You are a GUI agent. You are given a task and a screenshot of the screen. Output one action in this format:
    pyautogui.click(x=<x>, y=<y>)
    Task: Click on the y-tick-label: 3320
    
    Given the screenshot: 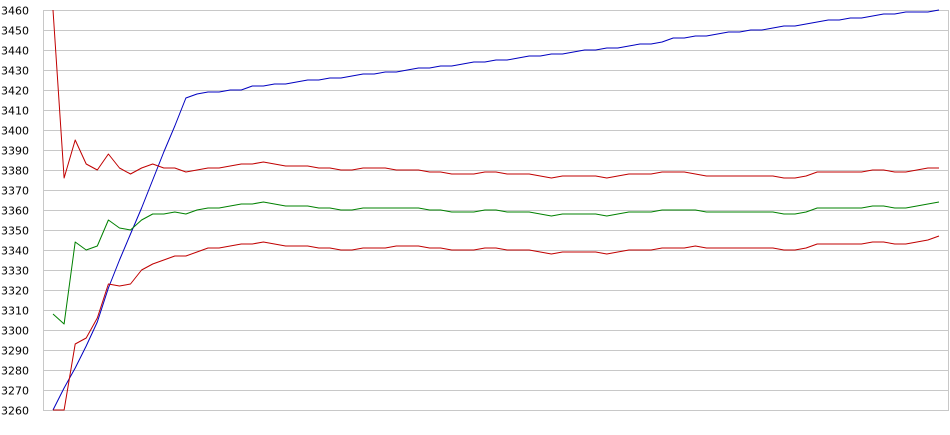 What is the action you would take?
    pyautogui.click(x=15, y=291)
    